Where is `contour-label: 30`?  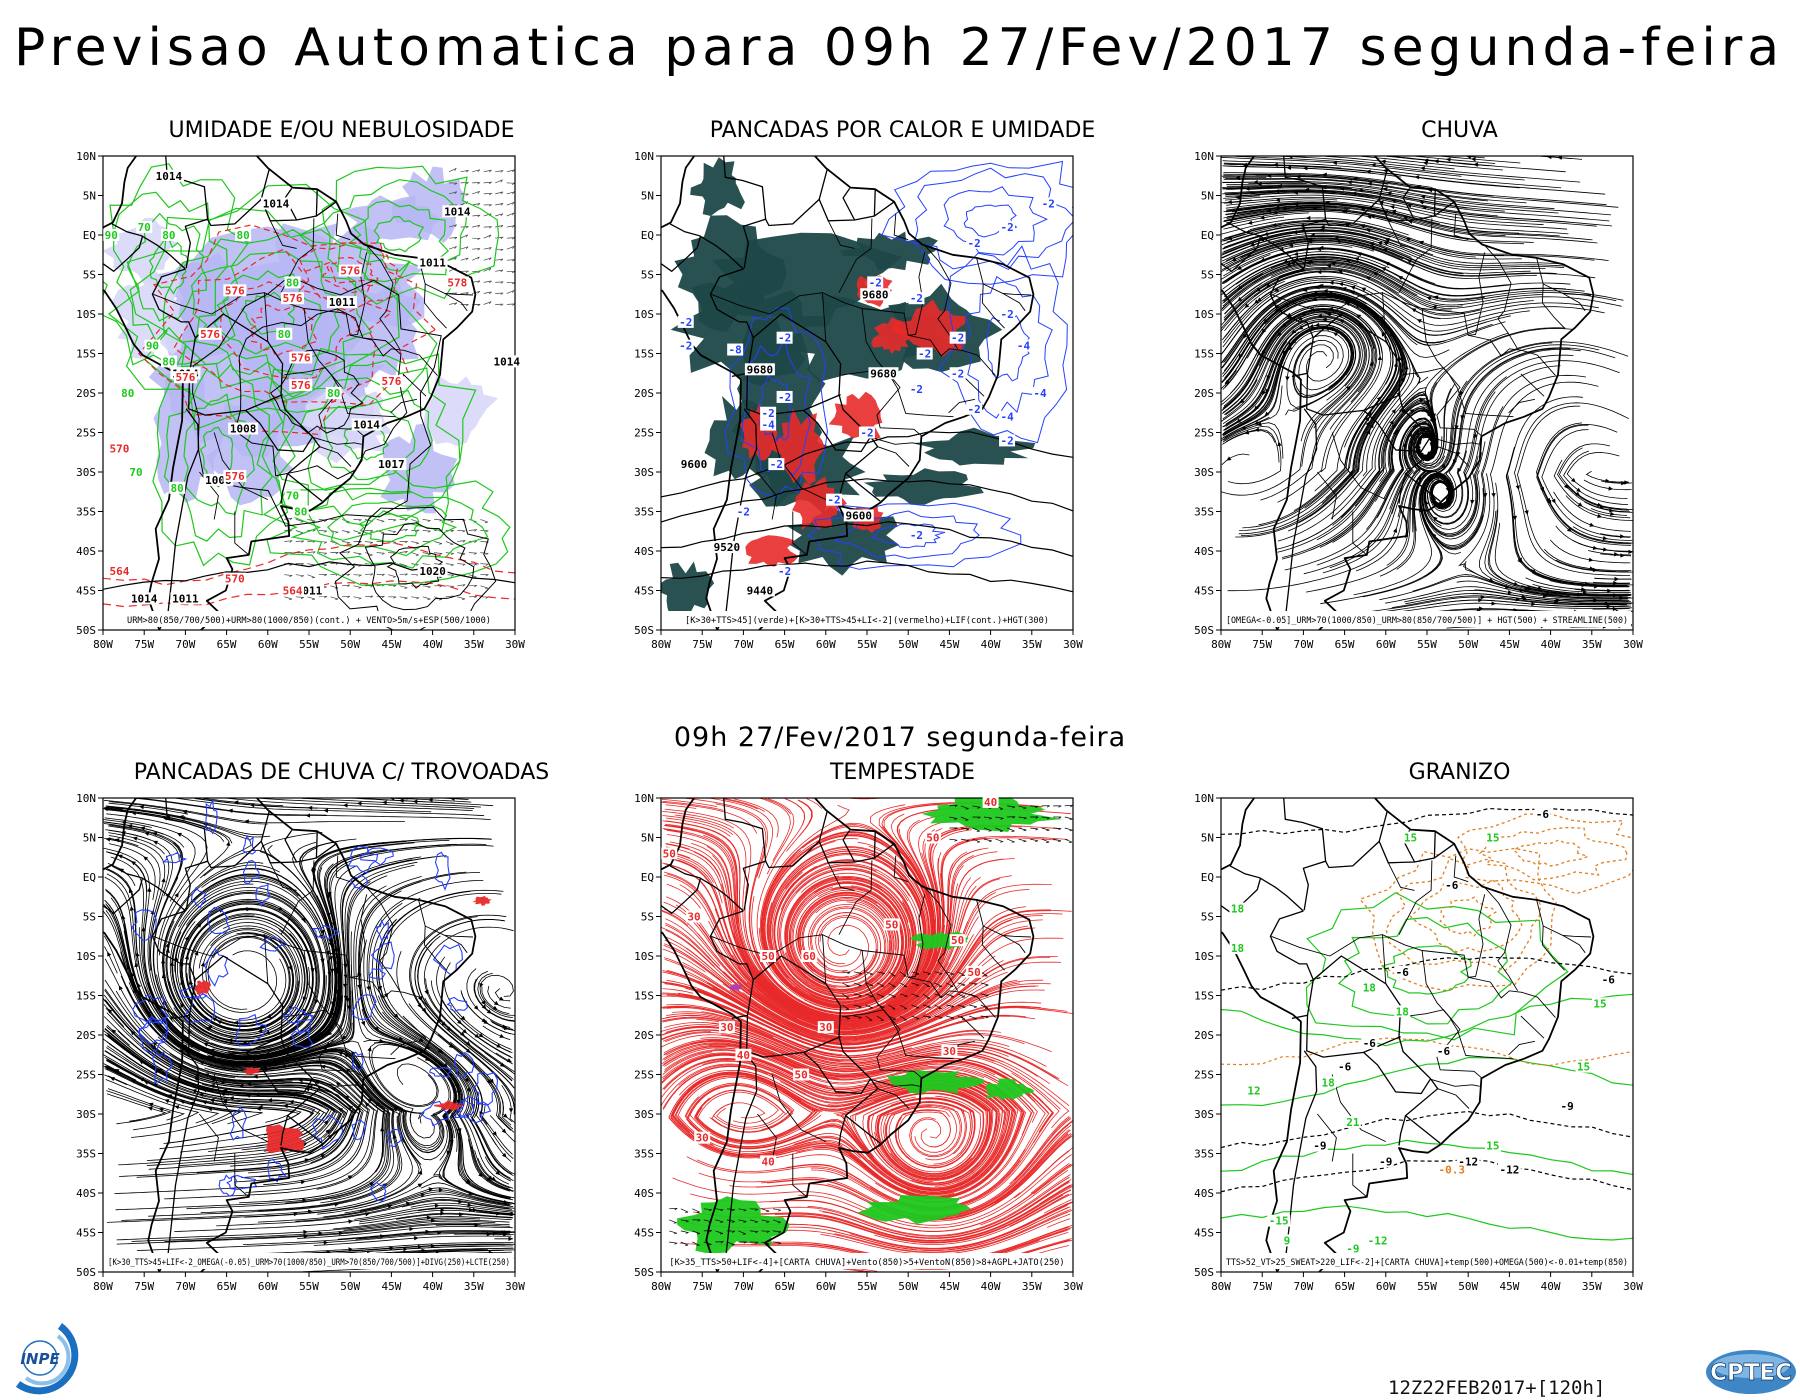
contour-label: 30 is located at coordinates (726, 1027).